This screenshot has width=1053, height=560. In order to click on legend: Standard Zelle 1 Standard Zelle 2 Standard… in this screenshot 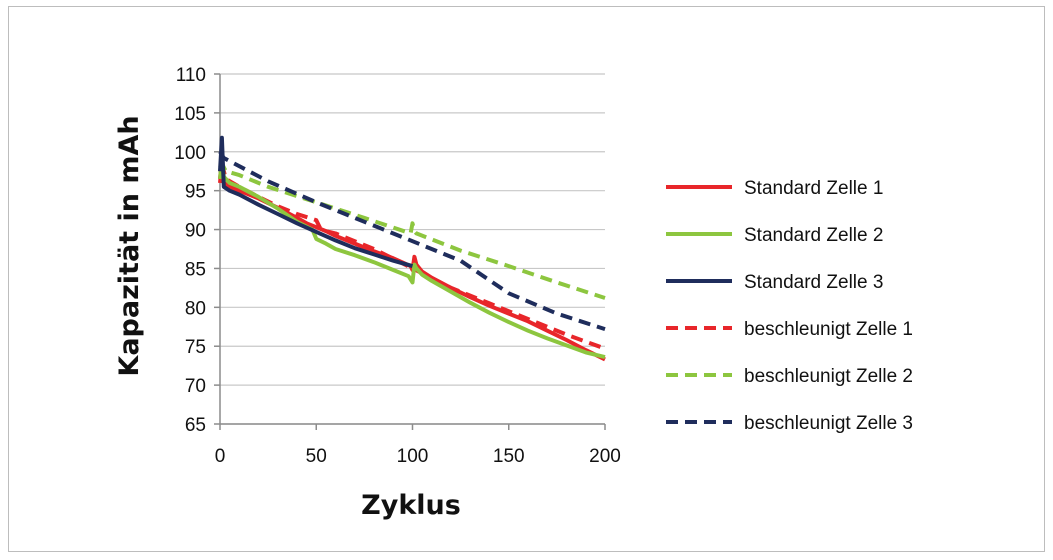, I will do `click(789, 306)`.